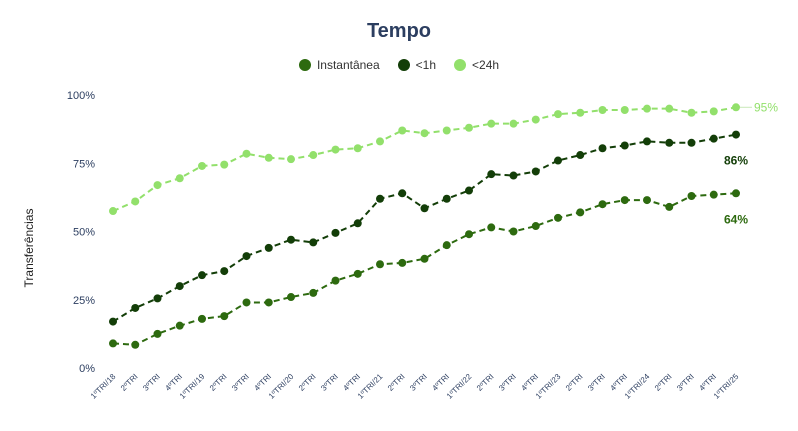 The height and width of the screenshot is (431, 798). I want to click on chart-title: Tempo, so click(399, 31).